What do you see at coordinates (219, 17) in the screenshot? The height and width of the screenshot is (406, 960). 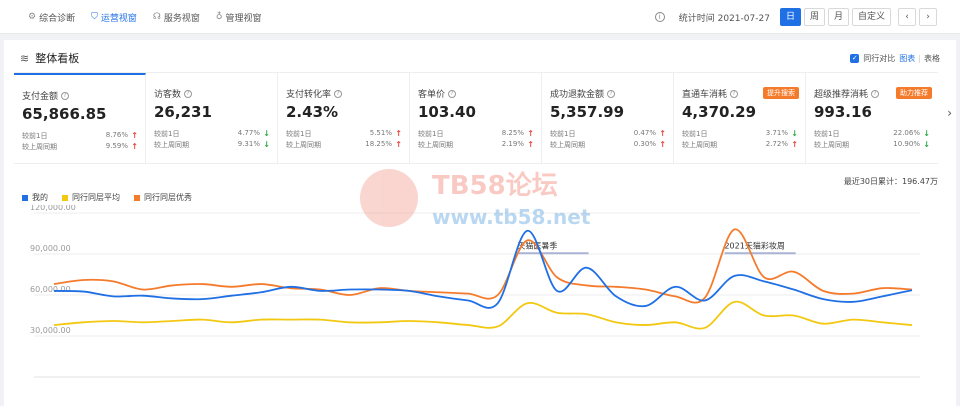 I see `bulb-icon: ♁` at bounding box center [219, 17].